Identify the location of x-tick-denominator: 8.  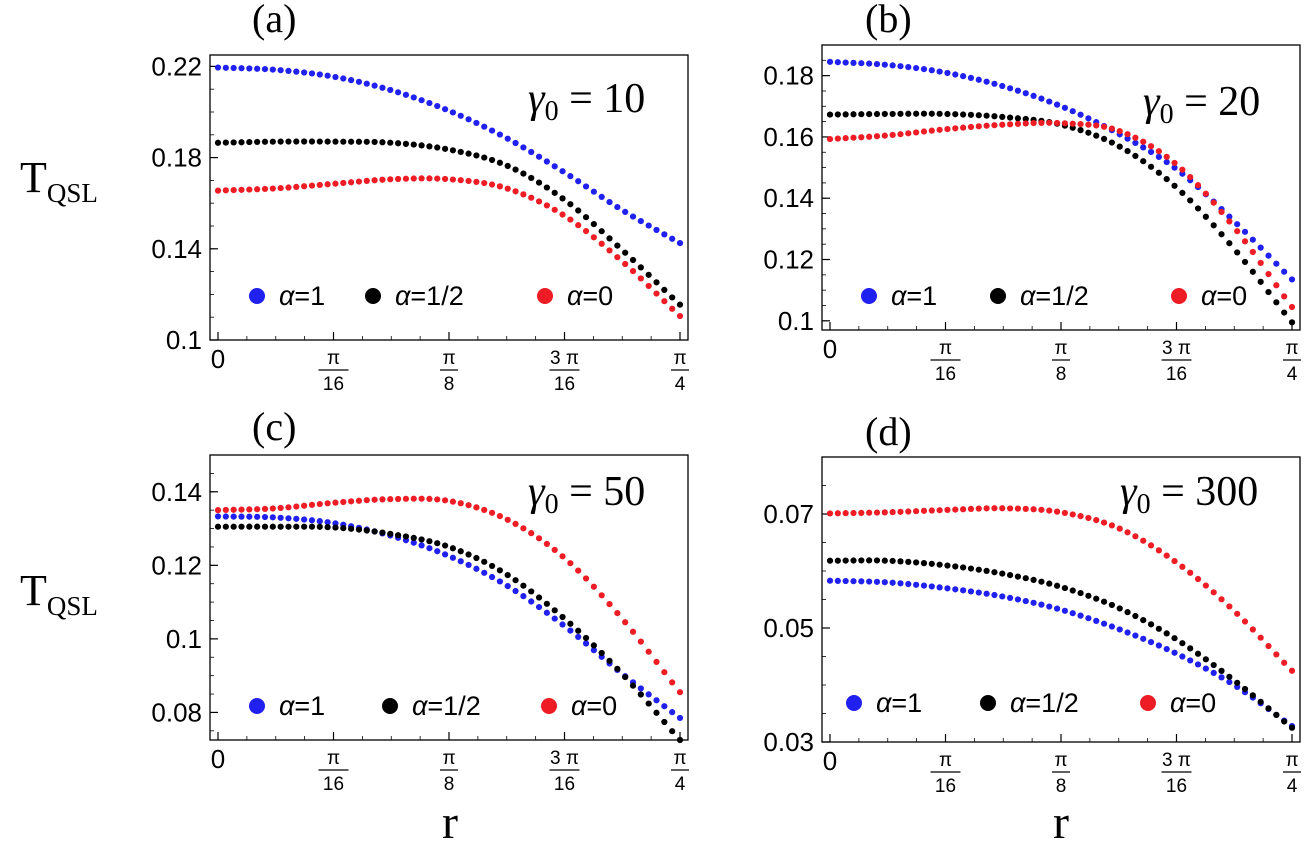
(449, 384).